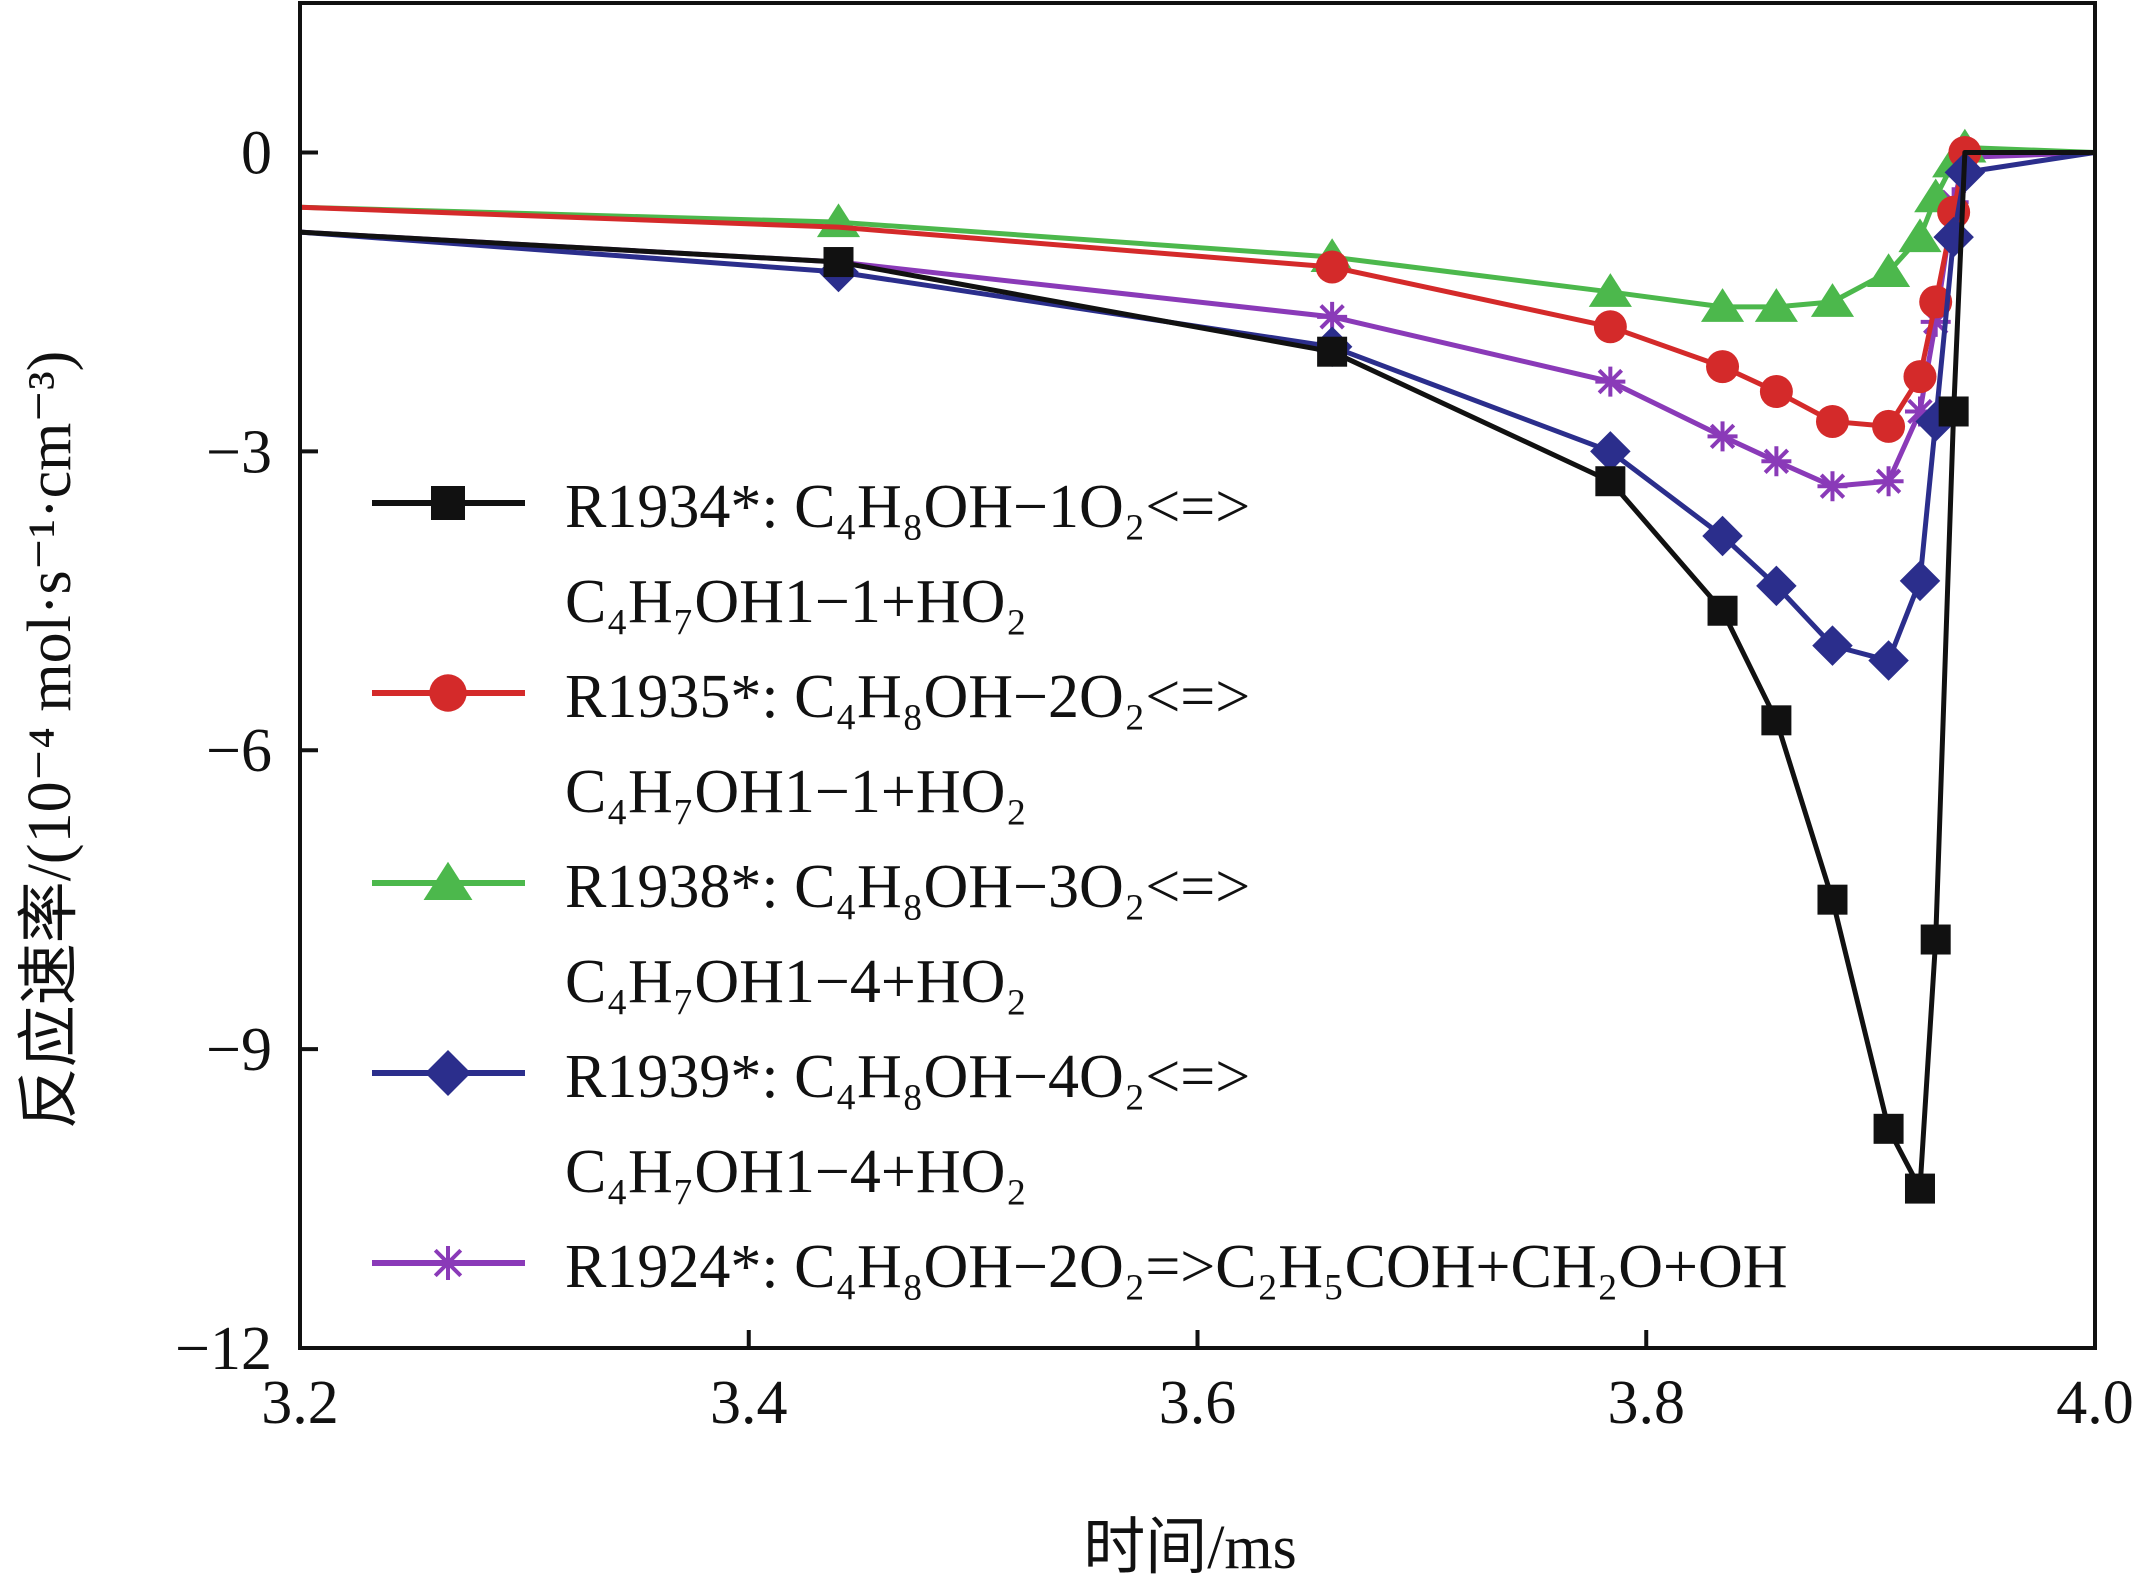  I want to click on legend-label: R1935*: C₄H₈OH−2O₂<=>, so click(907, 697).